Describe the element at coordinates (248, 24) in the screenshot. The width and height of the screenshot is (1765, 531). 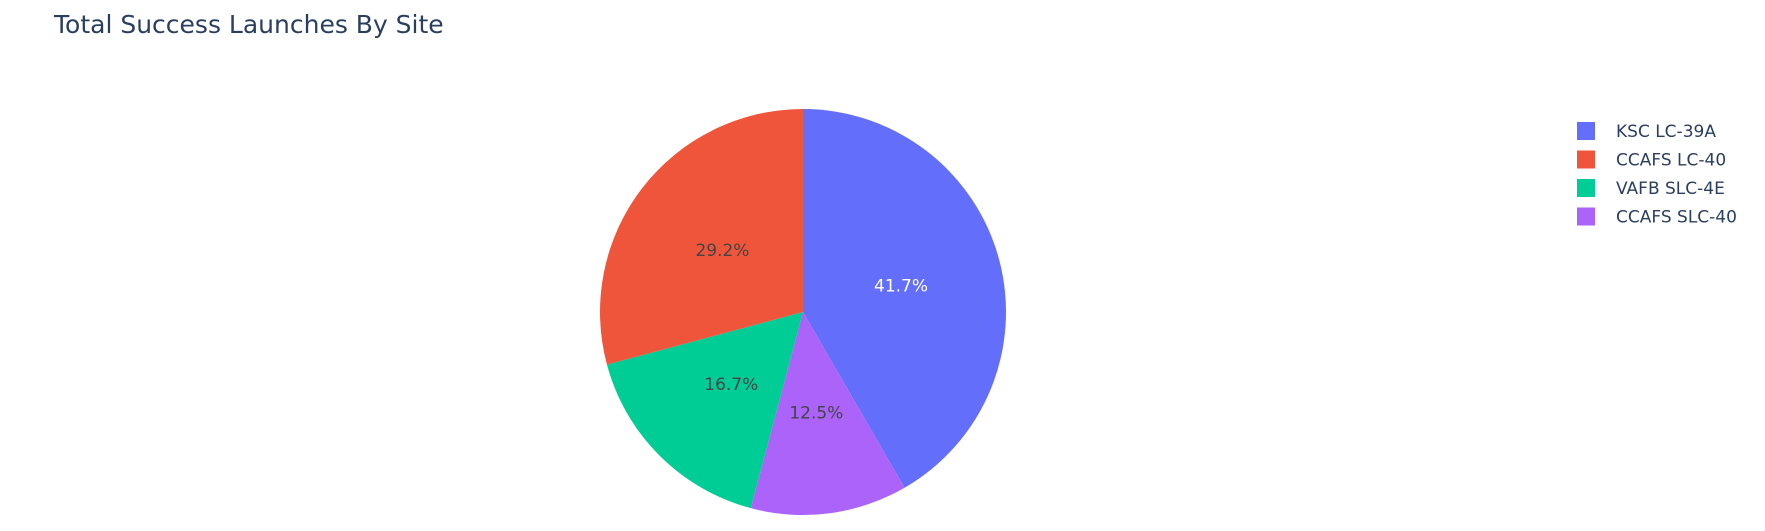
I see `chart-title: Total Success Launches By Site` at that location.